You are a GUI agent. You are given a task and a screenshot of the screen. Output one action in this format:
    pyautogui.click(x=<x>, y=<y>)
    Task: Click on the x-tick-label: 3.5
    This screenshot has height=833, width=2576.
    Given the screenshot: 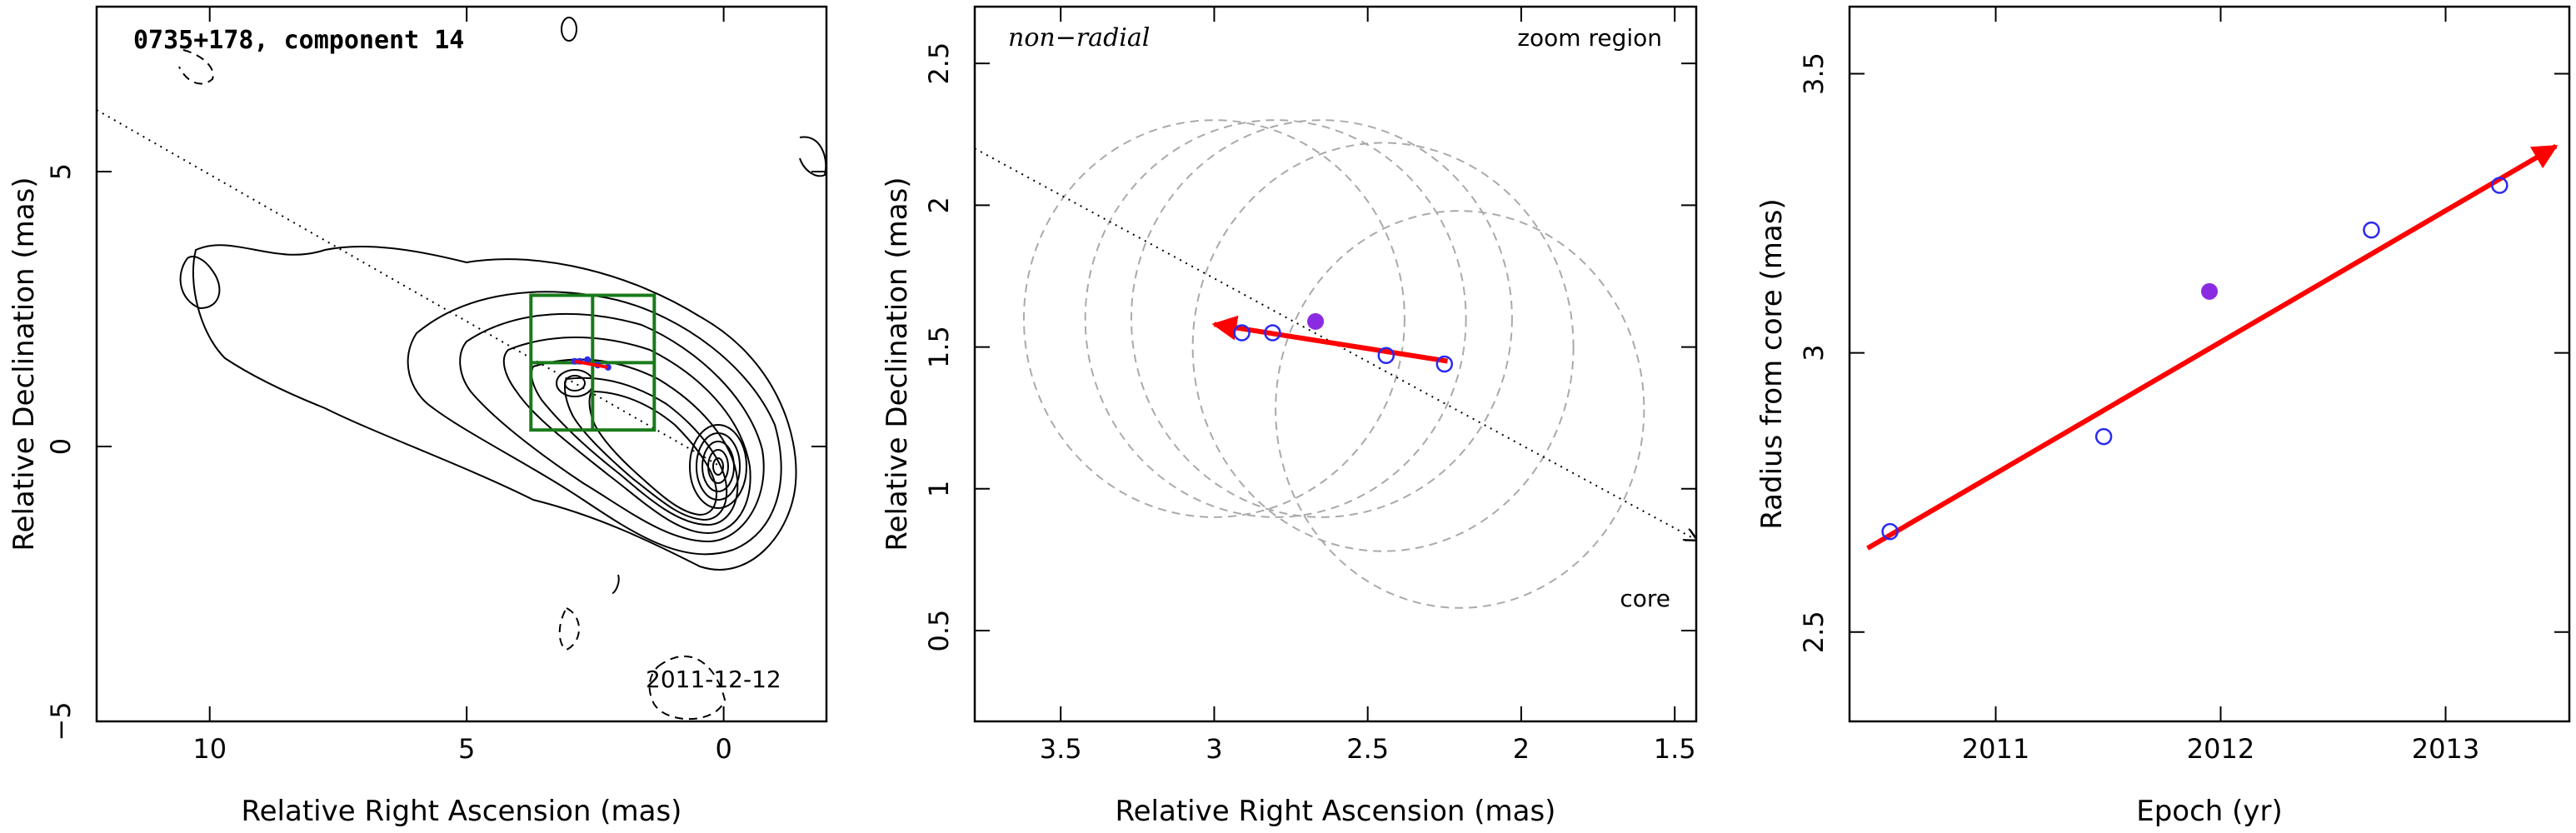 What is the action you would take?
    pyautogui.click(x=1061, y=749)
    